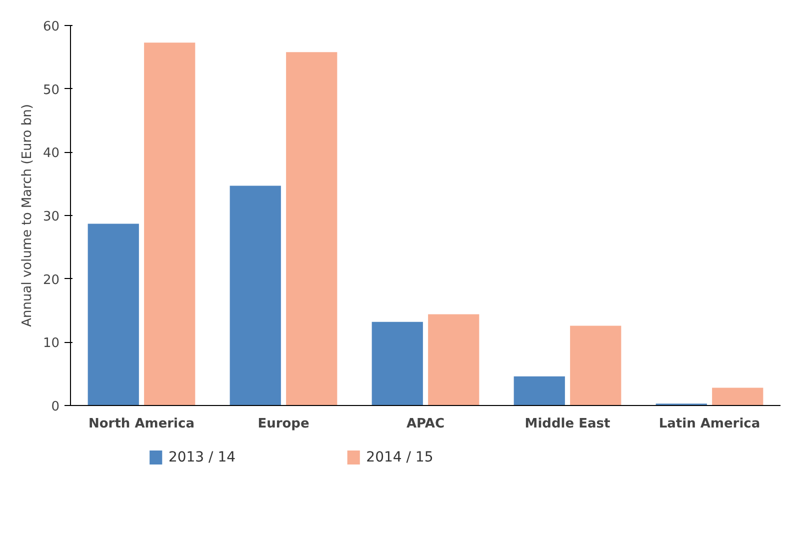 This screenshot has height=536, width=806. Describe the element at coordinates (27, 215) in the screenshot. I see `y-axis-title: Annual volume to March (Euro bn)` at that location.